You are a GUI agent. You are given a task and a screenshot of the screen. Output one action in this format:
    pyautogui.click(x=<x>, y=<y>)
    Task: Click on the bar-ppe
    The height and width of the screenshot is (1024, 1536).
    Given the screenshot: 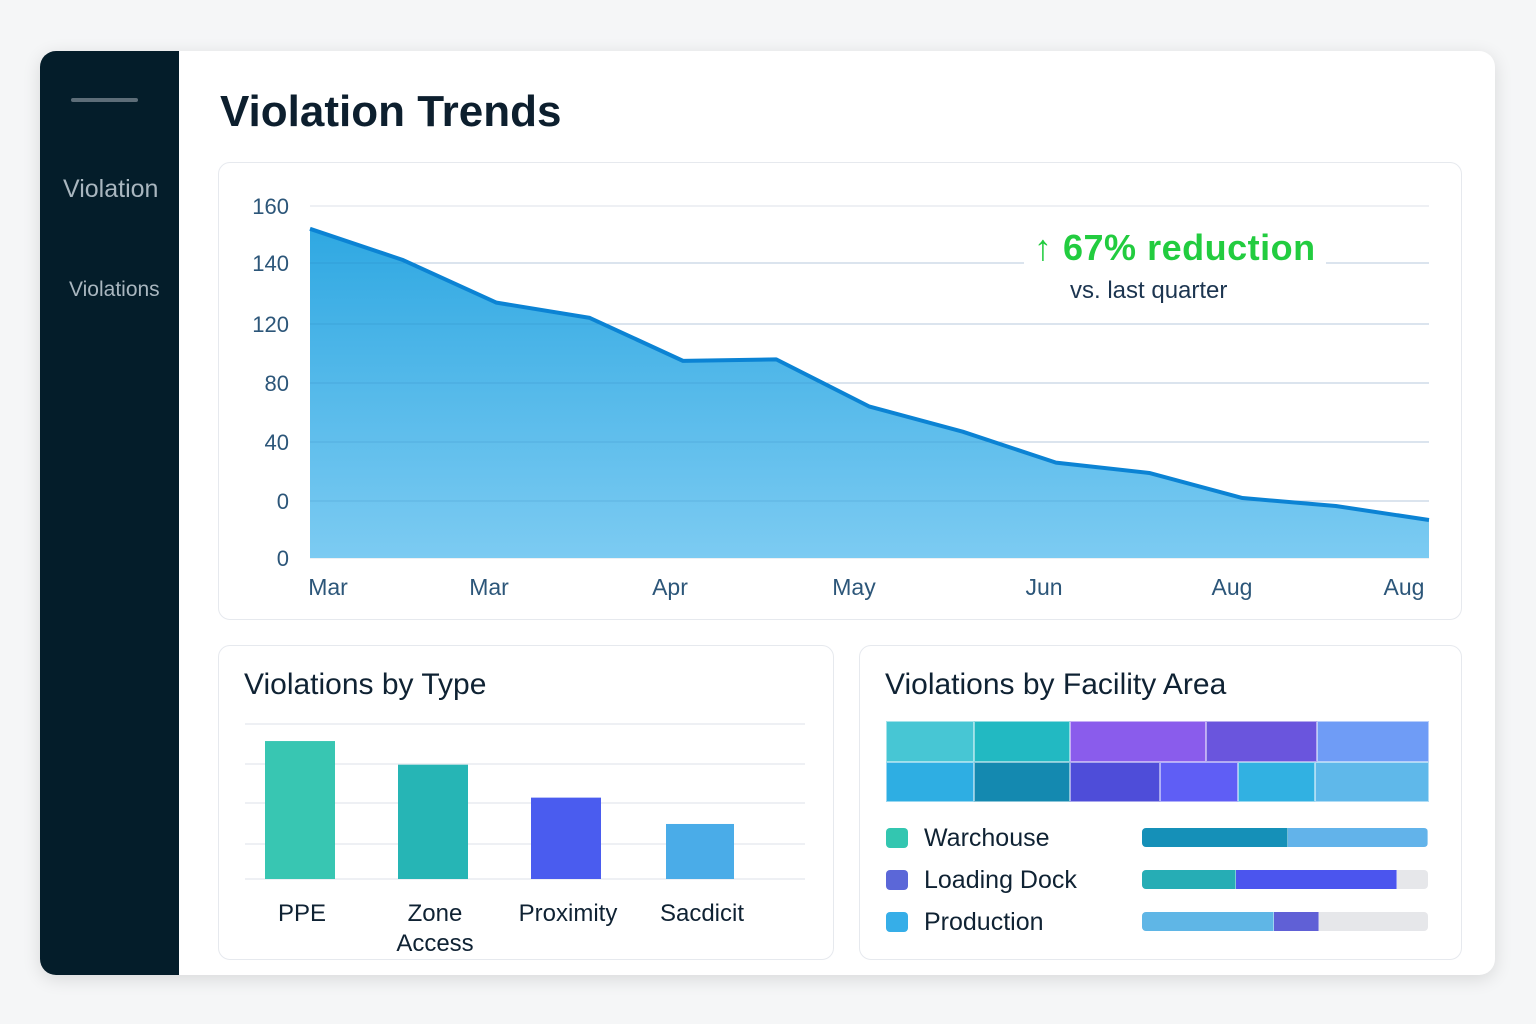 What is the action you would take?
    pyautogui.click(x=300, y=810)
    